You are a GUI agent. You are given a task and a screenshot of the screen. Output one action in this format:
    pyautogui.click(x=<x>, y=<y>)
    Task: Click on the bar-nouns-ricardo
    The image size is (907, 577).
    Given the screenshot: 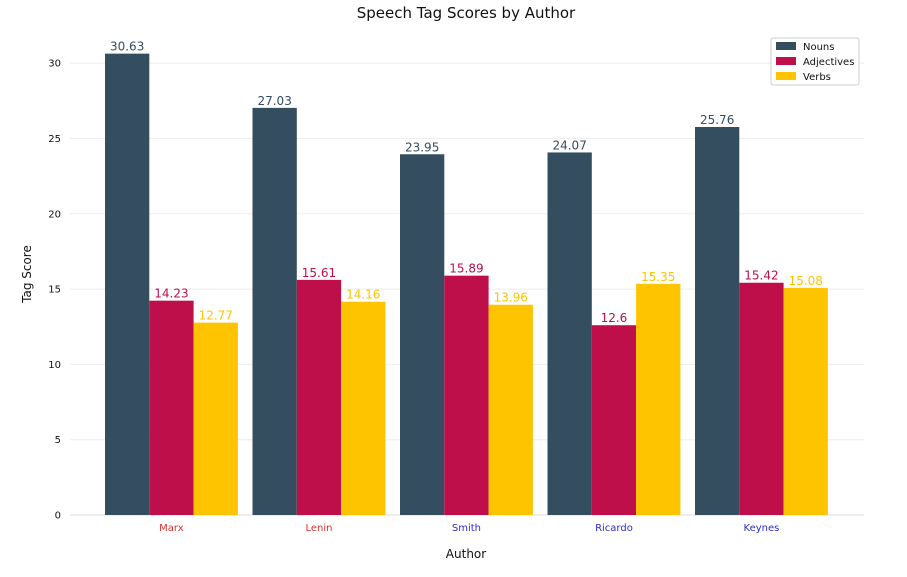 What is the action you would take?
    pyautogui.click(x=569, y=334)
    